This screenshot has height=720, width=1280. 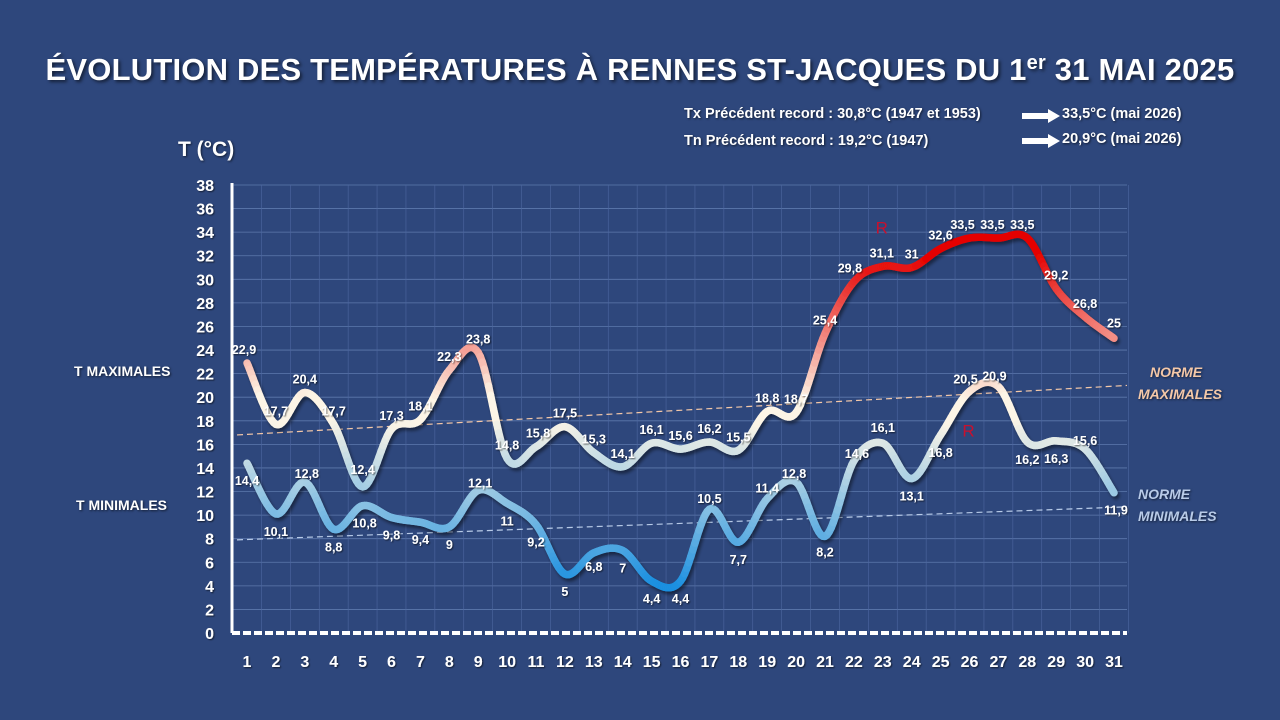 What do you see at coordinates (709, 429) in the screenshot?
I see `tmax-data-label-item: 16,2` at bounding box center [709, 429].